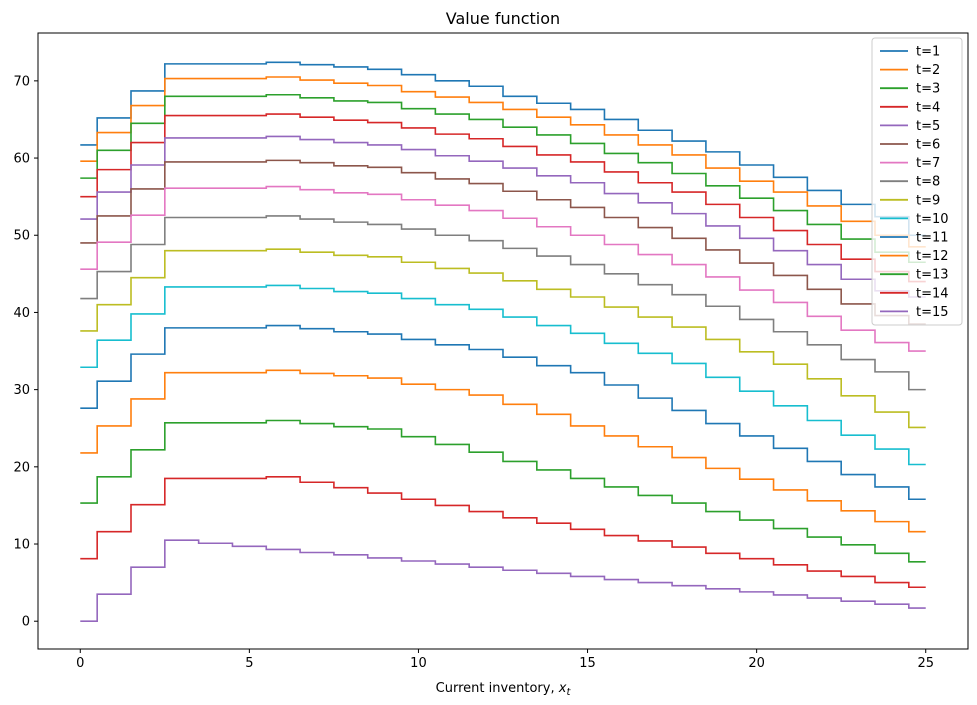 The height and width of the screenshot is (705, 977). Describe the element at coordinates (928, 163) in the screenshot. I see `legend-label: t=7` at that location.